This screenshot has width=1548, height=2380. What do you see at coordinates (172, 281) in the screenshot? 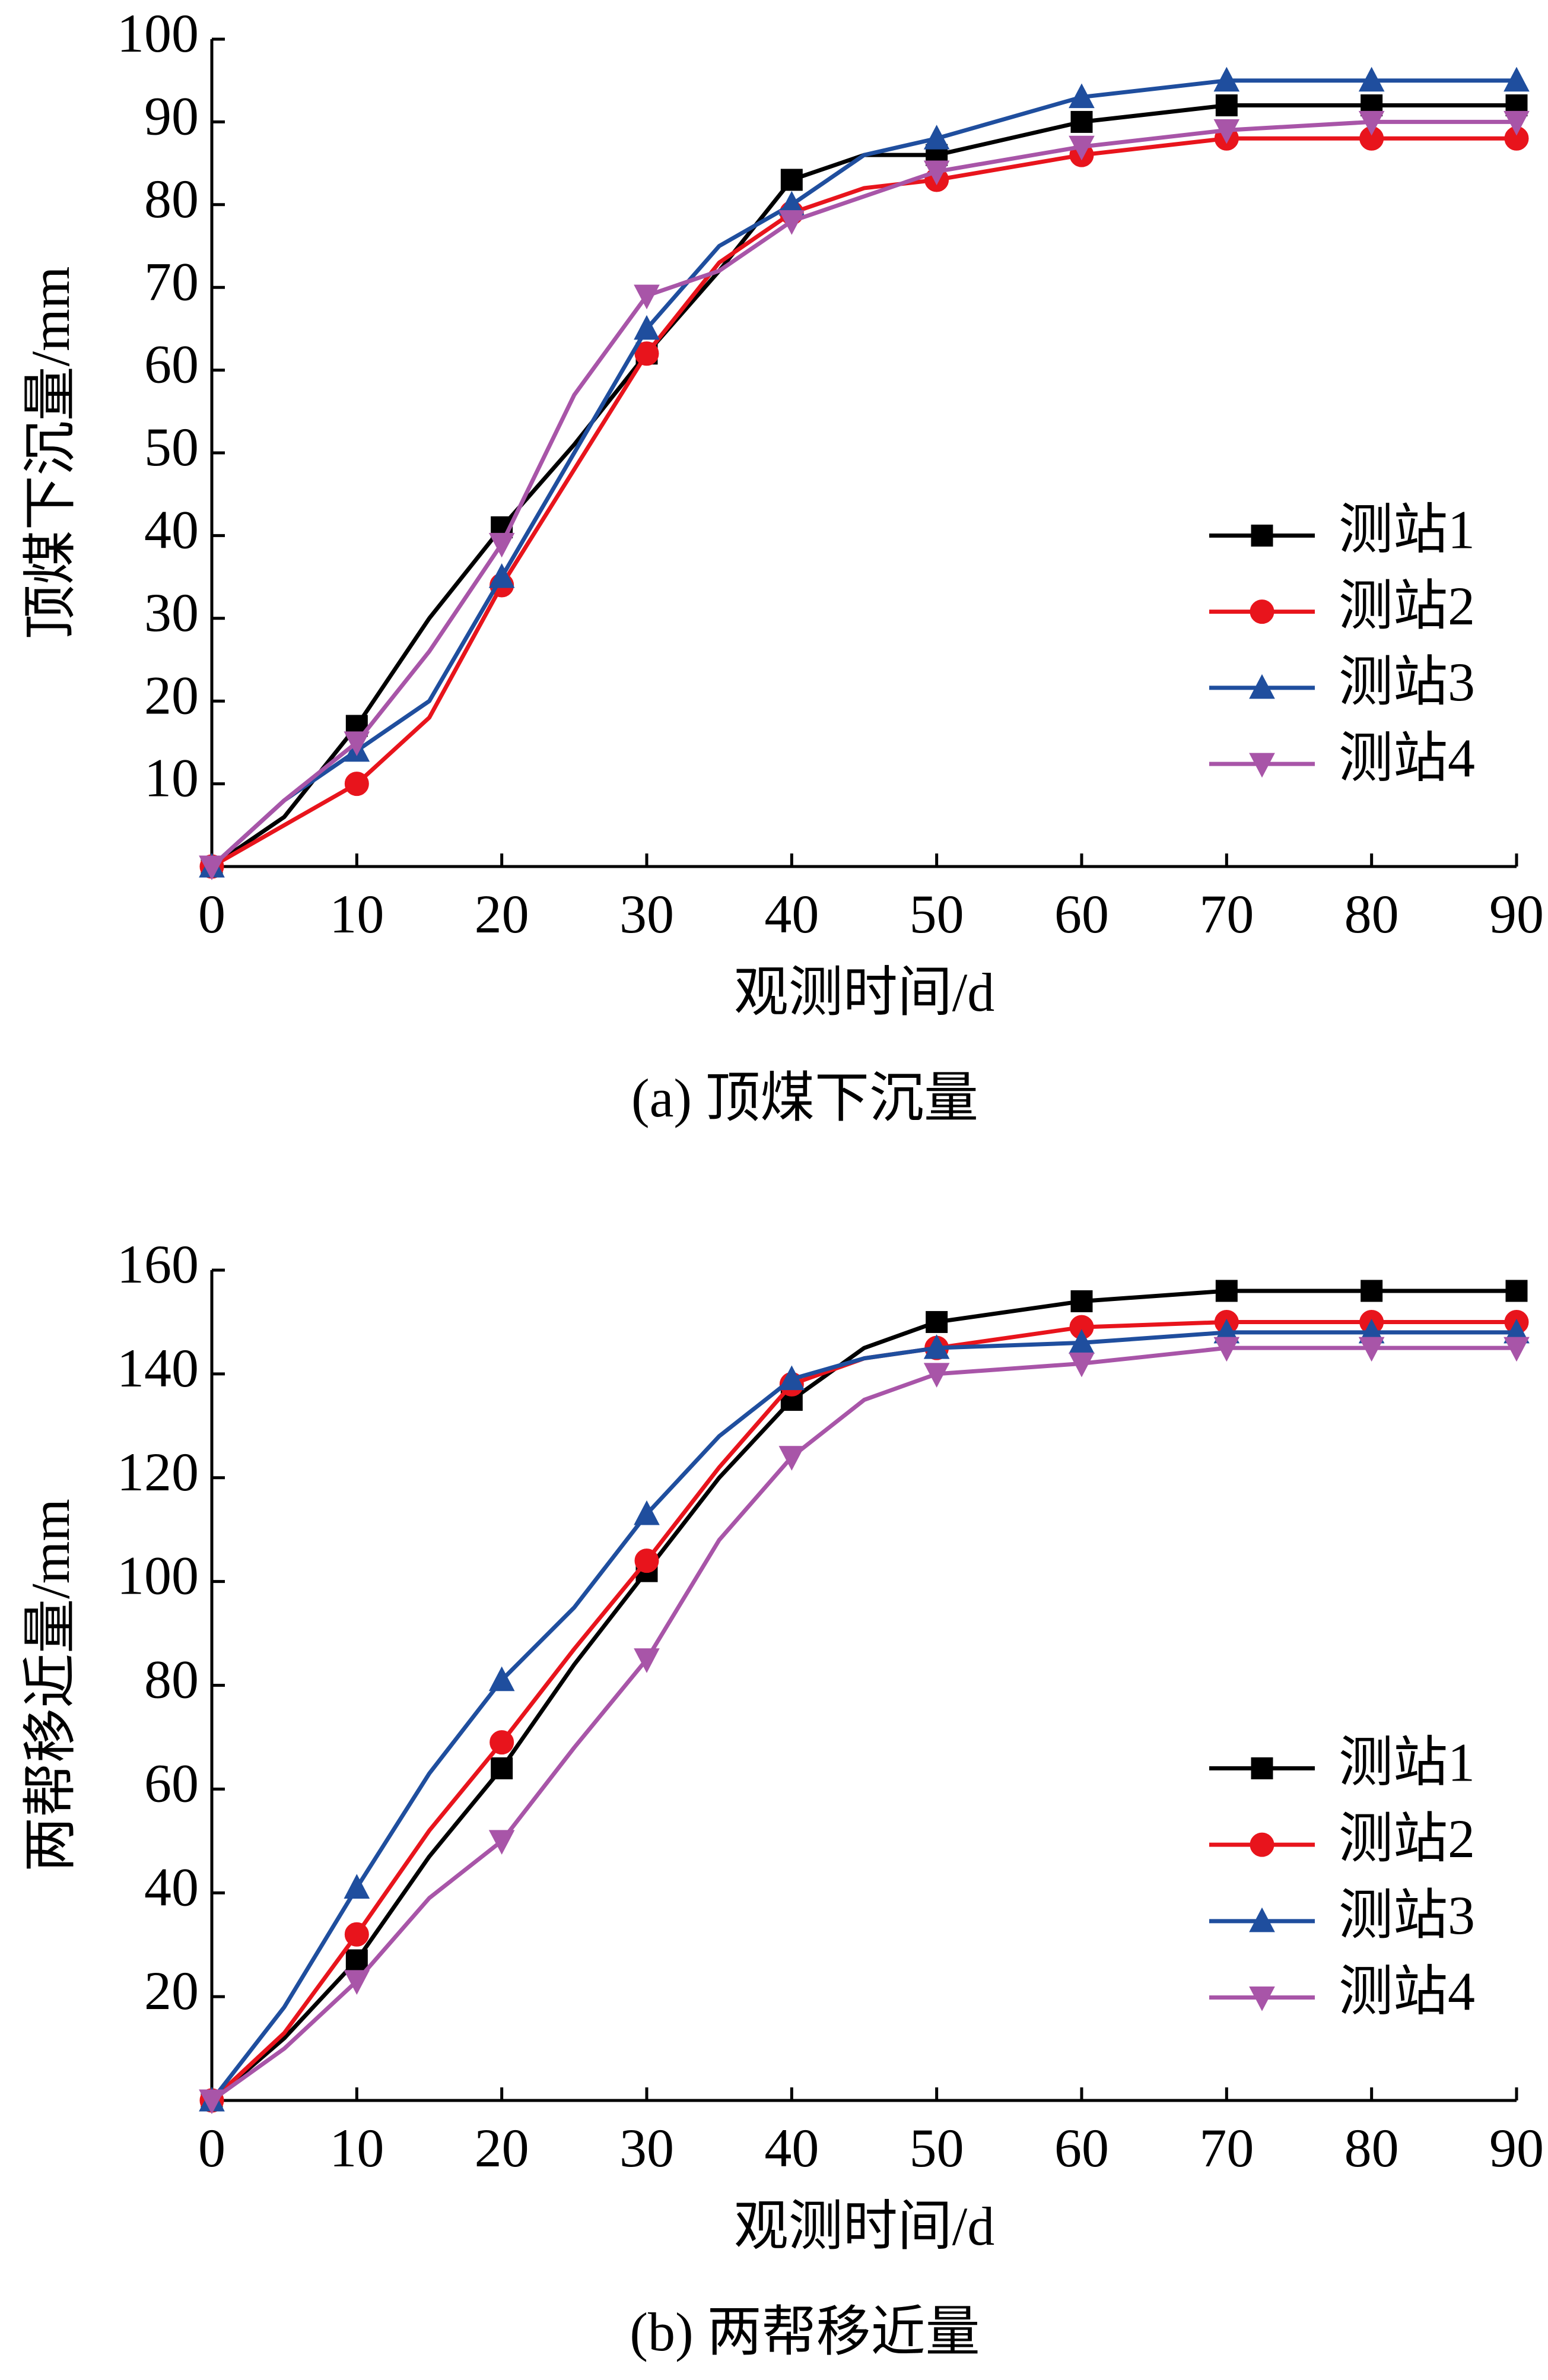
I see `y-tick-label: 70` at bounding box center [172, 281].